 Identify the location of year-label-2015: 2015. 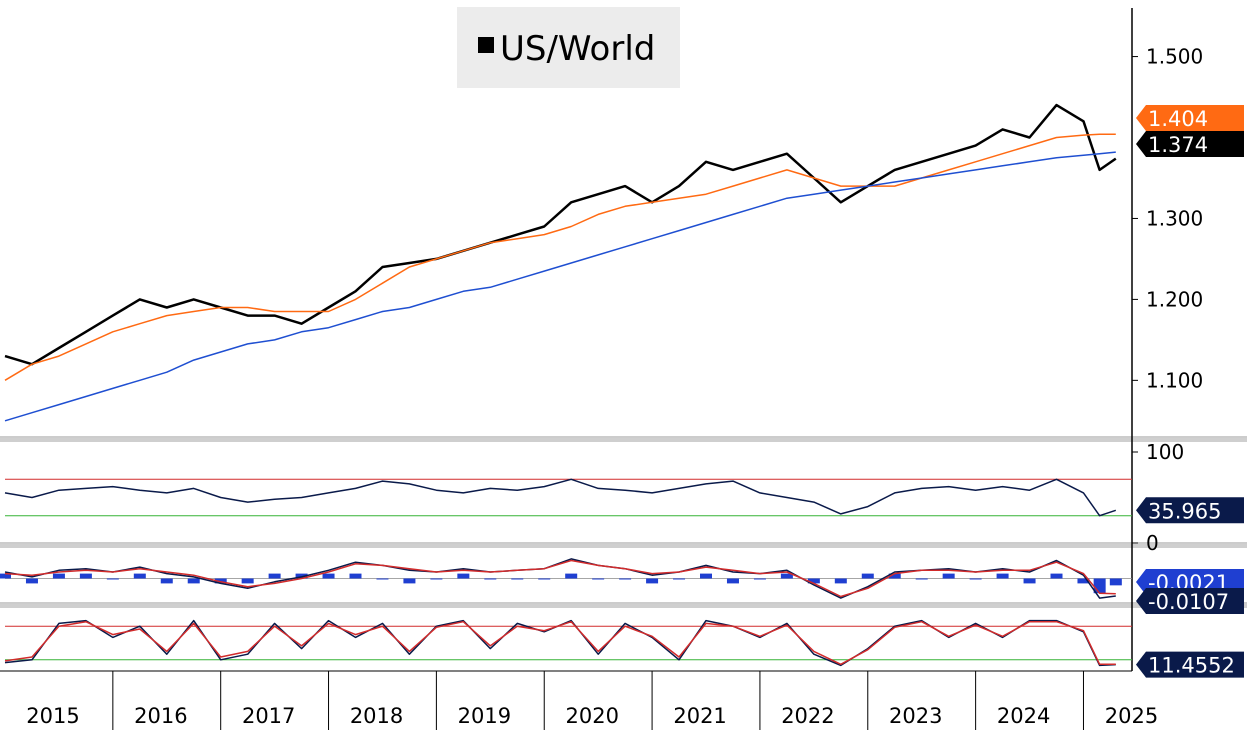
(52, 716).